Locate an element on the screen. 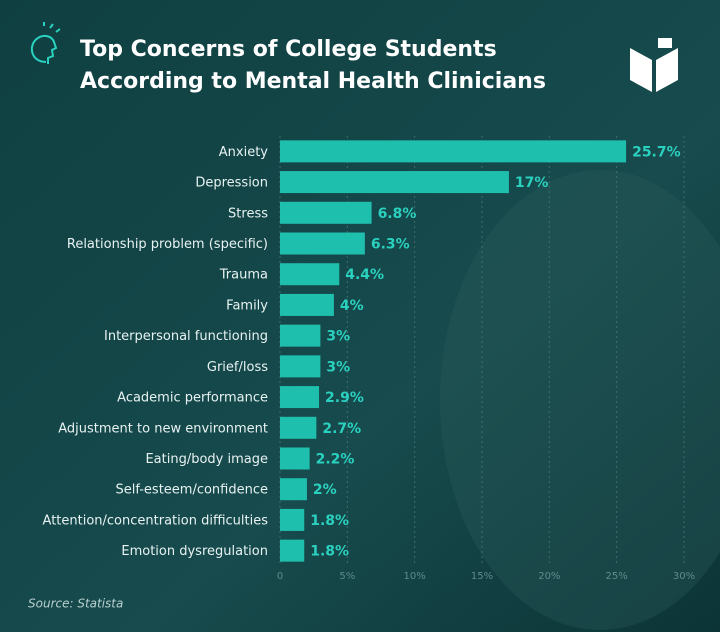 The height and width of the screenshot is (636, 720). value-label: 2.7% is located at coordinates (341, 429).